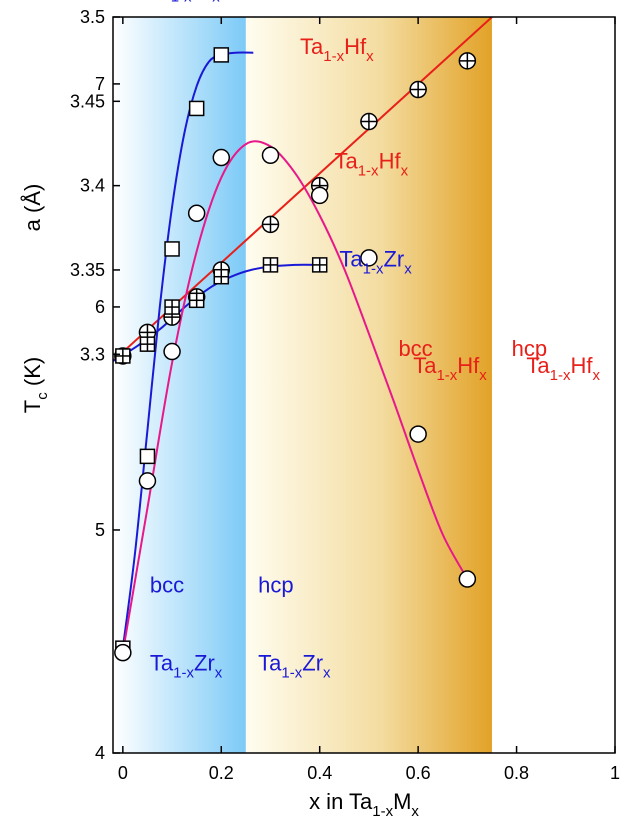 This screenshot has width=637, height=830. I want to click on bottom-label-4: hcp, so click(275, 584).